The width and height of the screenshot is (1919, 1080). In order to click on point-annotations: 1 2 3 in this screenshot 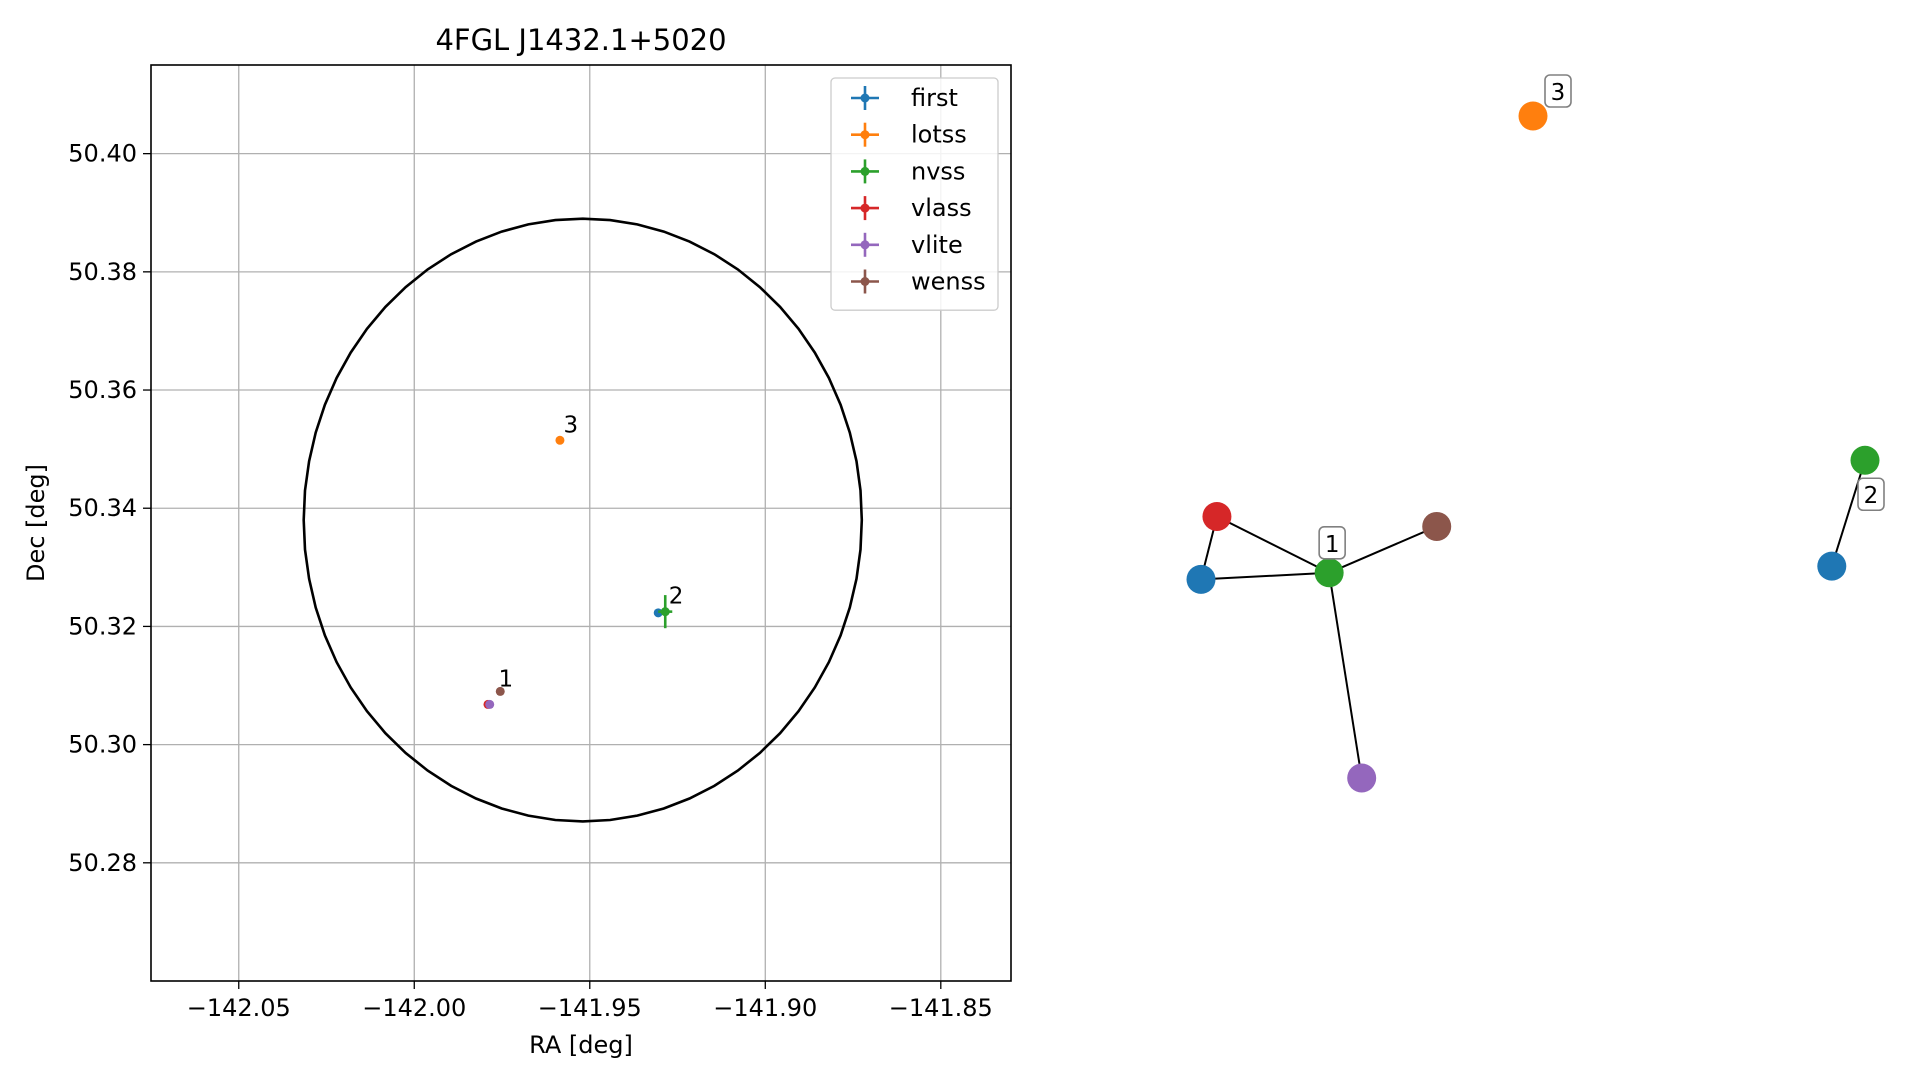, I will do `click(591, 552)`.